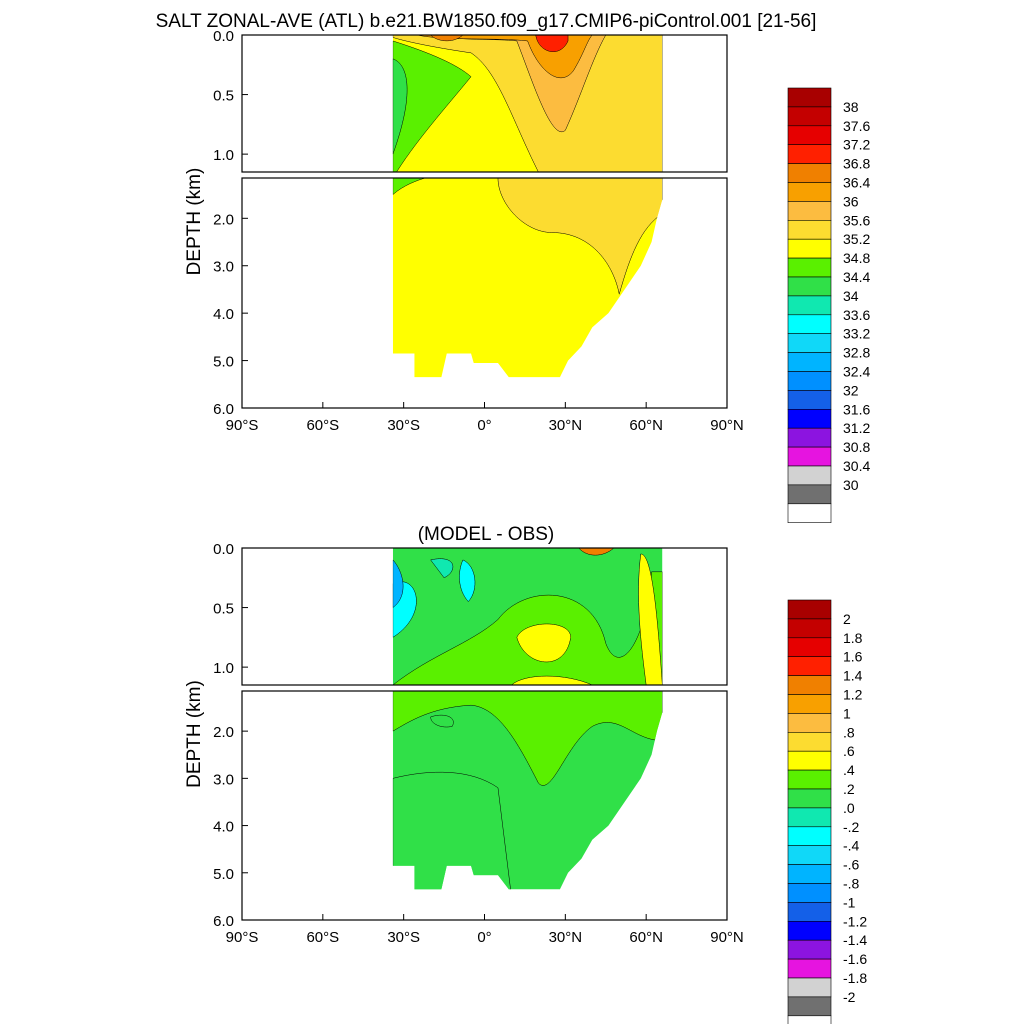  What do you see at coordinates (646, 425) in the screenshot?
I see `x-tick-label: 60°N` at bounding box center [646, 425].